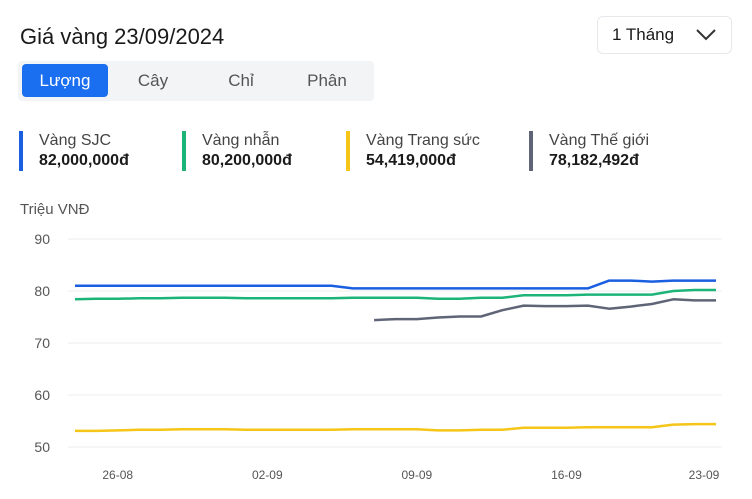 The image size is (752, 499). I want to click on x-tick-label: 02-09, so click(267, 475).